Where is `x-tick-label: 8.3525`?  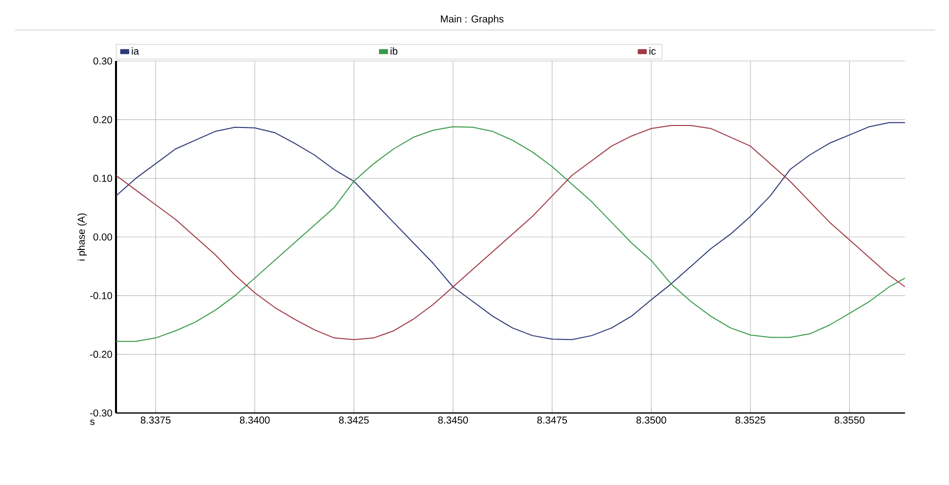
x-tick-label: 8.3525 is located at coordinates (751, 420).